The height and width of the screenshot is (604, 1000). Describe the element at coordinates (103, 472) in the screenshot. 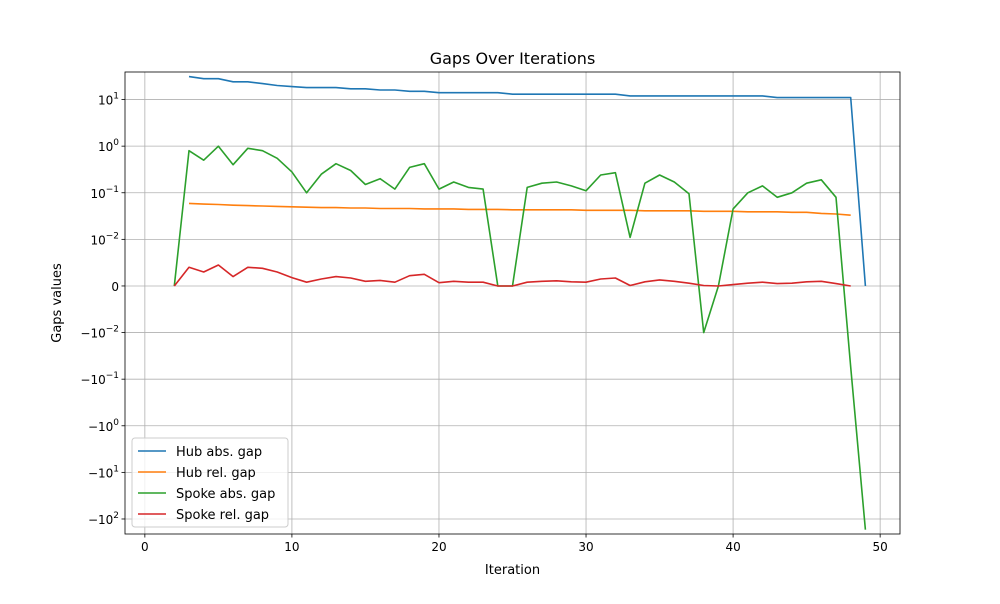

I see `y-tick-label: −101` at that location.